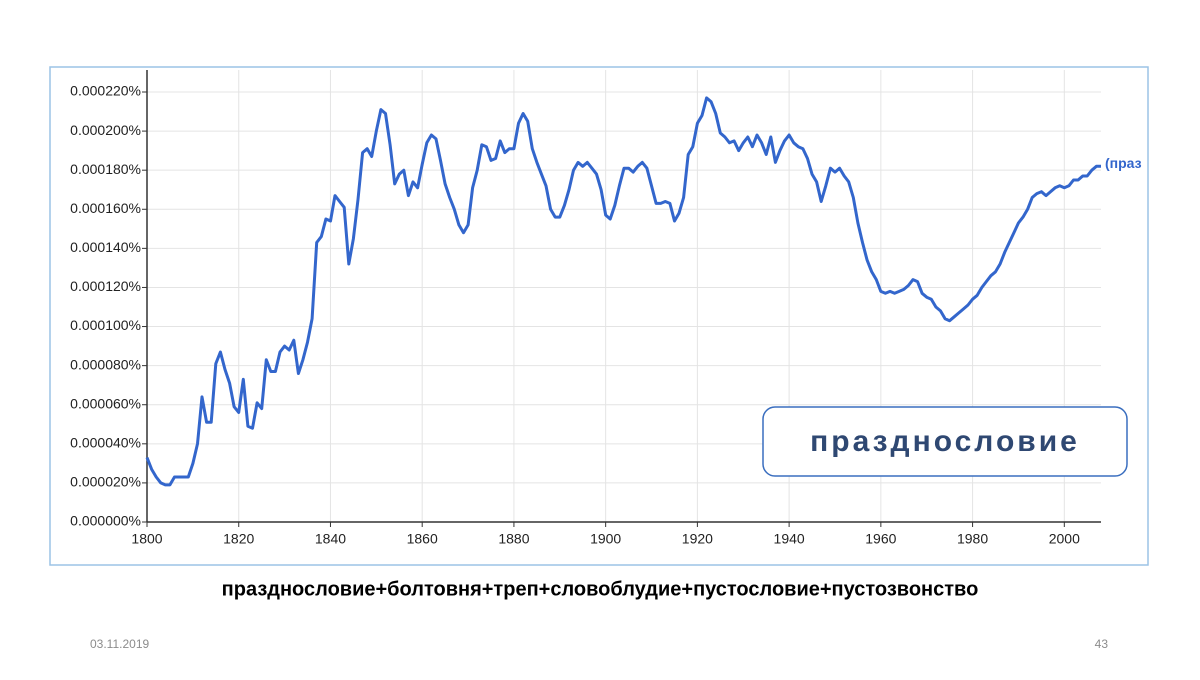 The width and height of the screenshot is (1200, 680). What do you see at coordinates (105, 364) in the screenshot?
I see `y-tick-label: 0.000080%` at bounding box center [105, 364].